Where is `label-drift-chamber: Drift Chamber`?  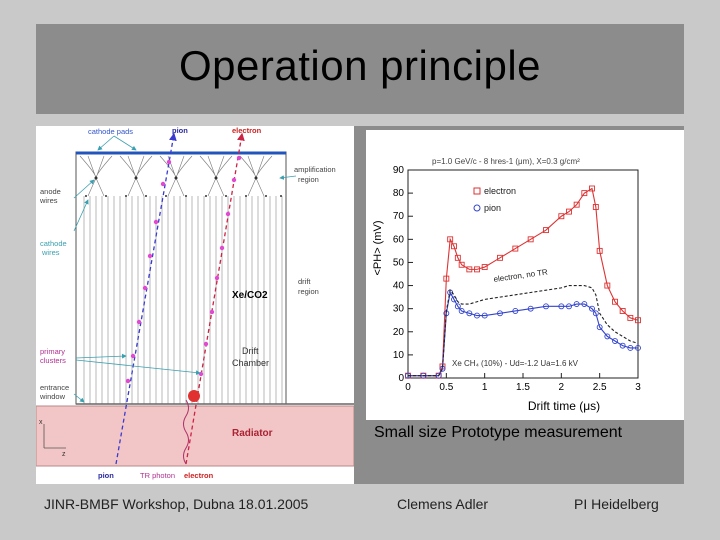
label-drift-chamber: Drift Chamber is located at coordinates (250, 357).